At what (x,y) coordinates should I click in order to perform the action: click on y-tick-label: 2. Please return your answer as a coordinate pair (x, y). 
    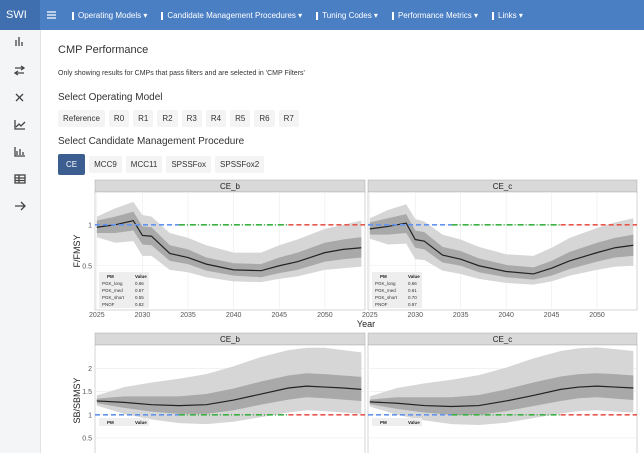
    Looking at the image, I should click on (90, 369).